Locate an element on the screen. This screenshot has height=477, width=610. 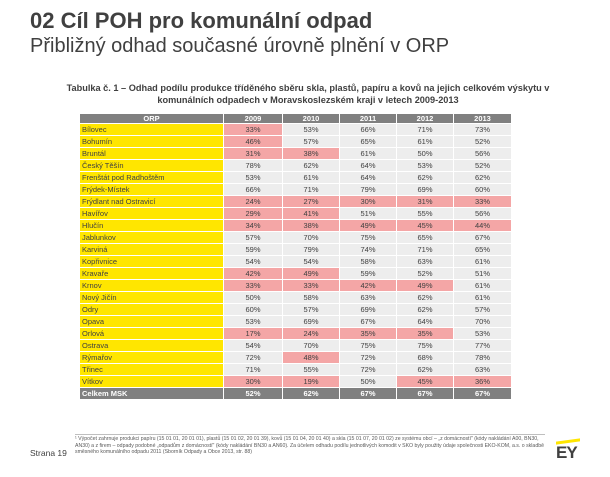
cell-value: 68% is located at coordinates (425, 357).